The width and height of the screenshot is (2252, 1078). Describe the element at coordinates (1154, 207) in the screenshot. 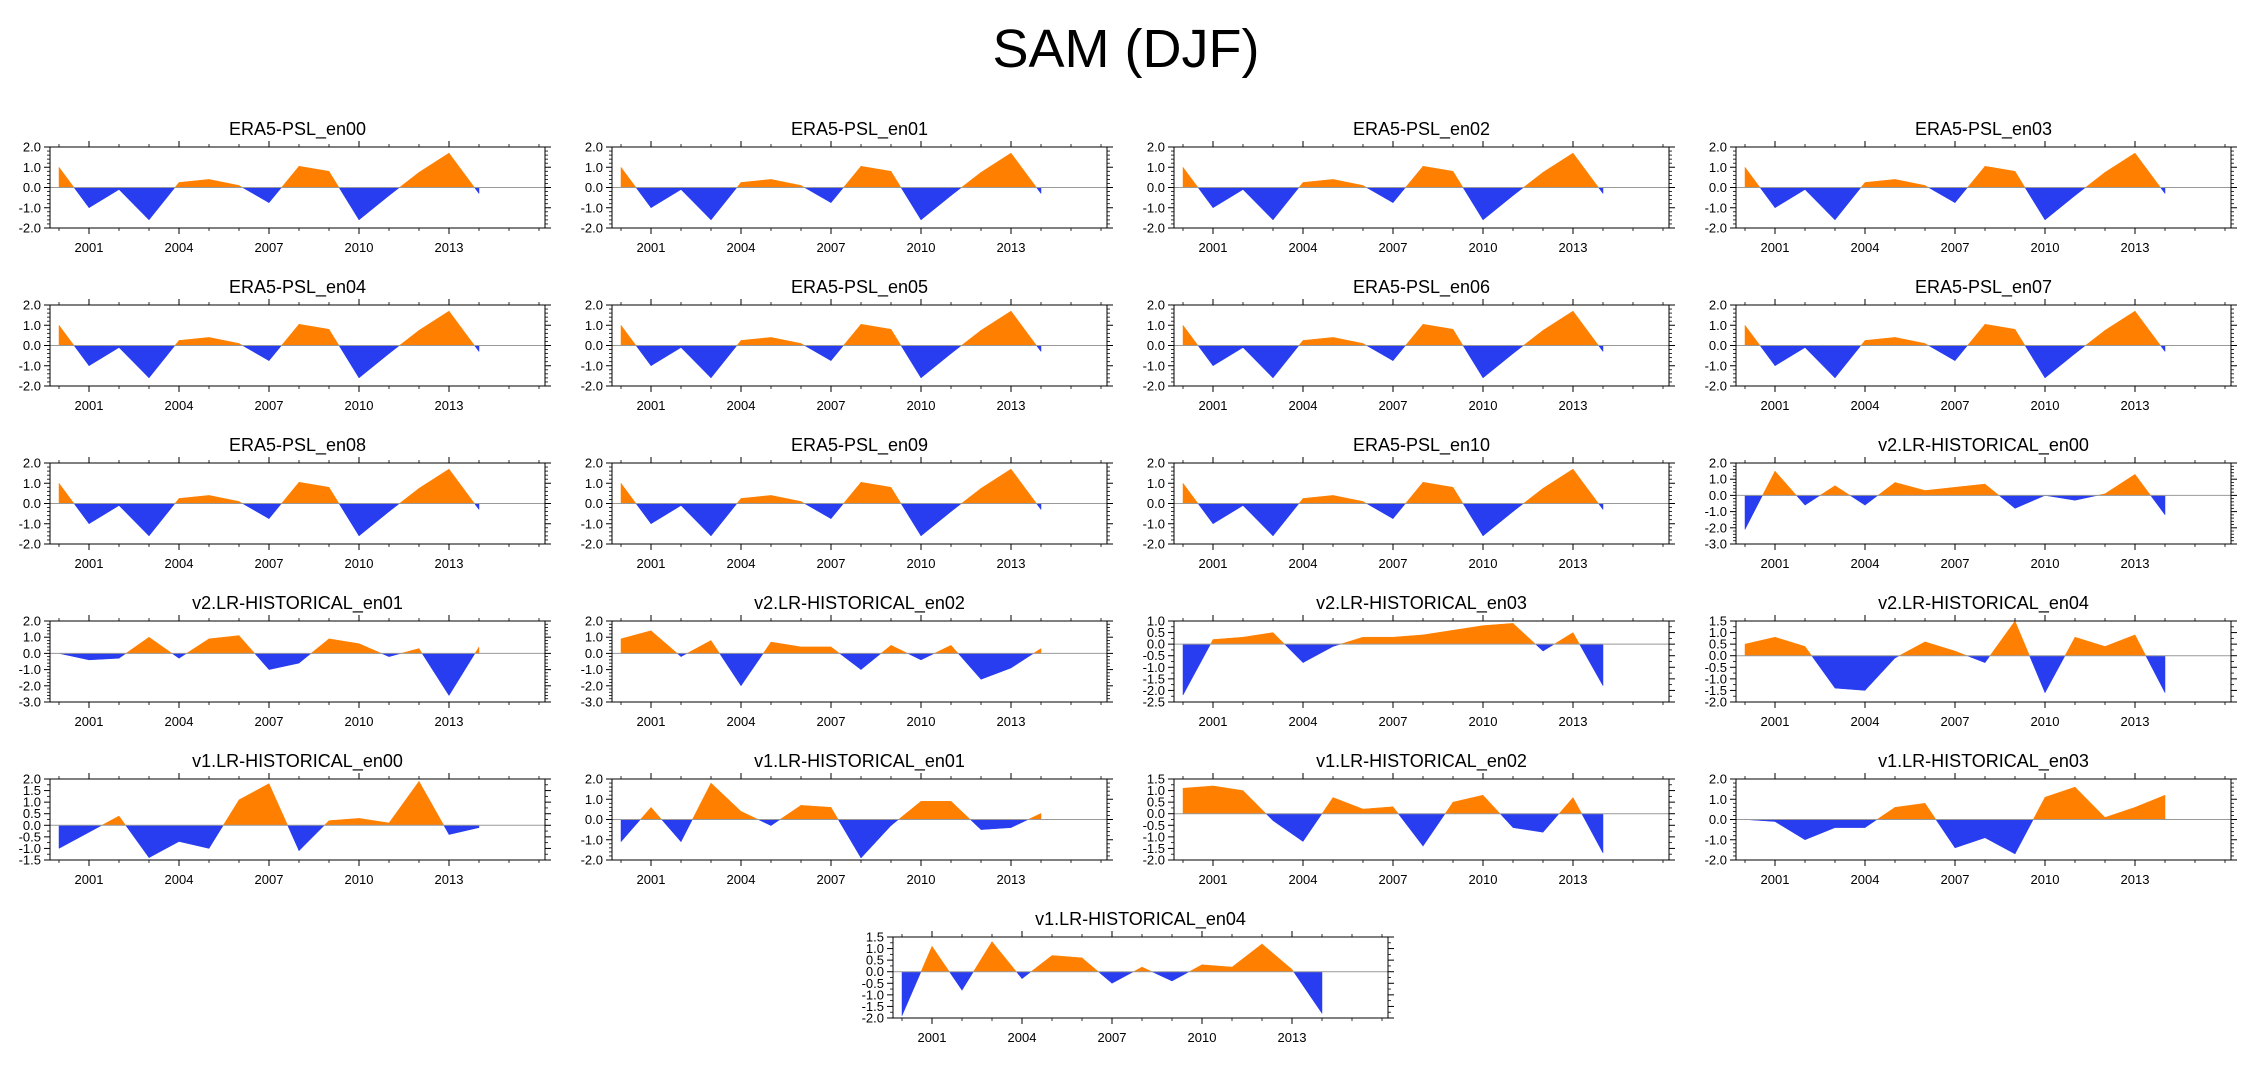

I see `y-tick-label: -1.0` at that location.